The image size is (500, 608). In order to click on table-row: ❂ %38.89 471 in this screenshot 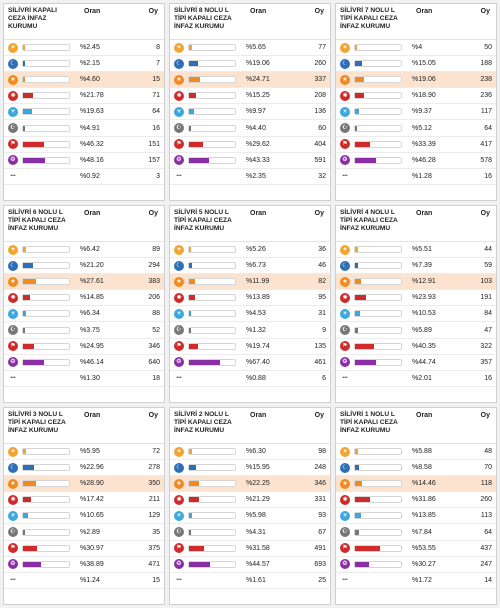, I will do `click(84, 565)`.